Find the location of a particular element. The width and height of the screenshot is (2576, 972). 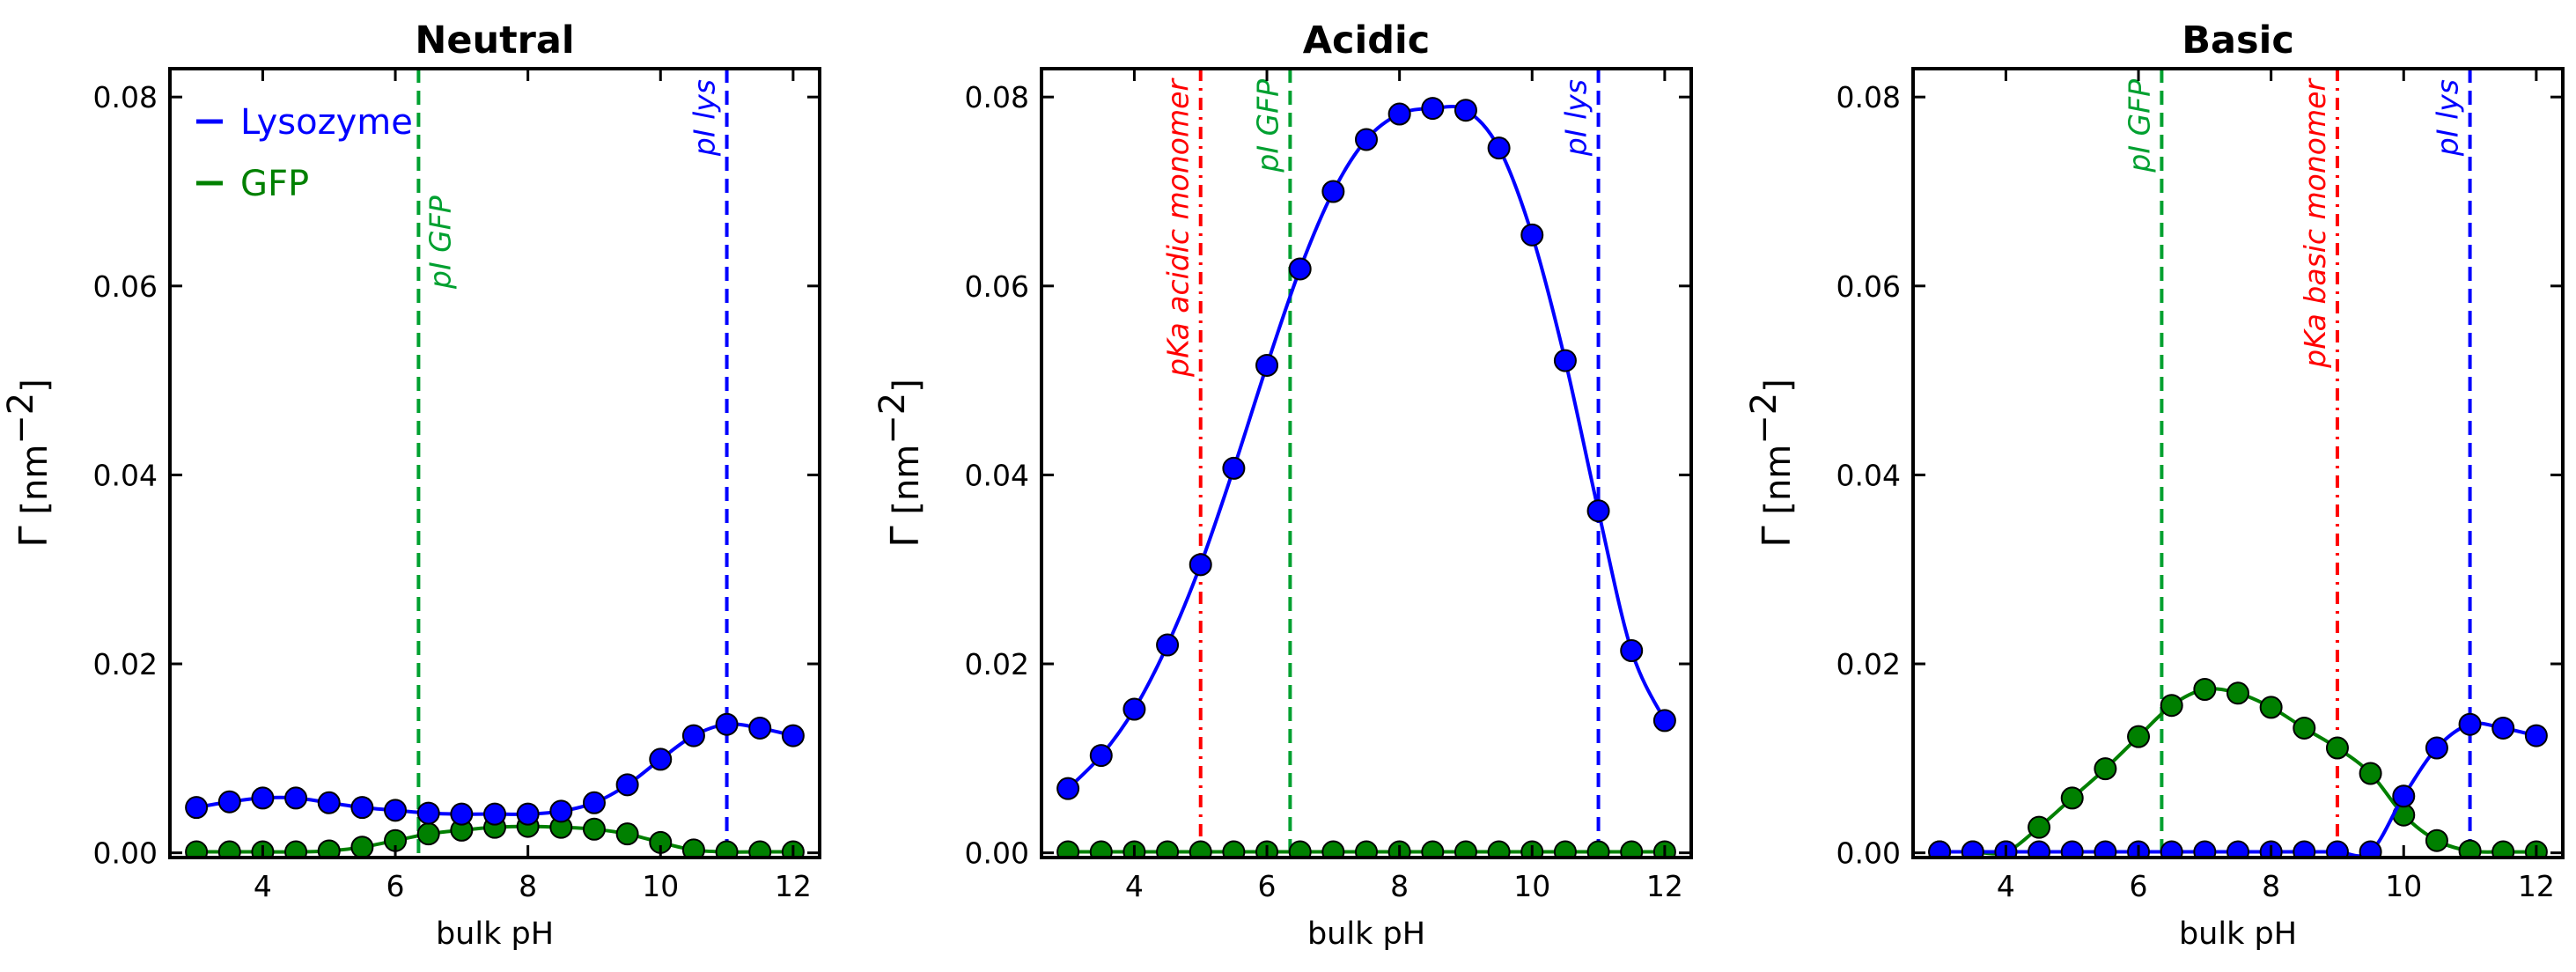

panel-title: Acidic is located at coordinates (1367, 40).